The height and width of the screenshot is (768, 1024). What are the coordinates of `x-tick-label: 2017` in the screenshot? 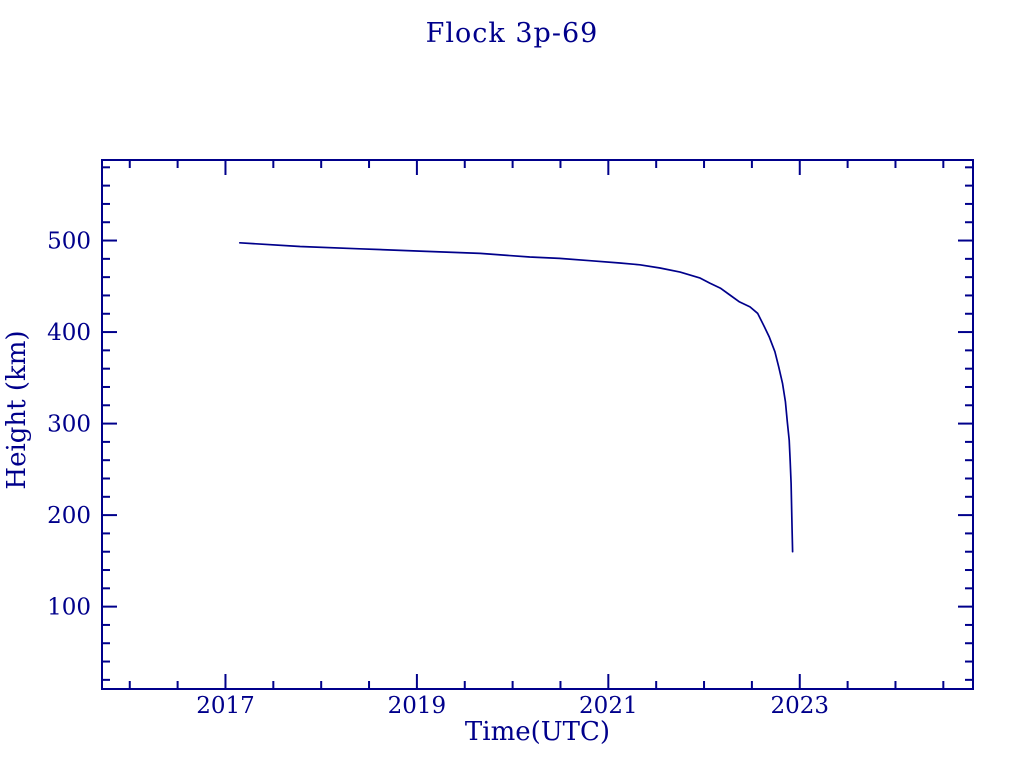 It's located at (225, 706).